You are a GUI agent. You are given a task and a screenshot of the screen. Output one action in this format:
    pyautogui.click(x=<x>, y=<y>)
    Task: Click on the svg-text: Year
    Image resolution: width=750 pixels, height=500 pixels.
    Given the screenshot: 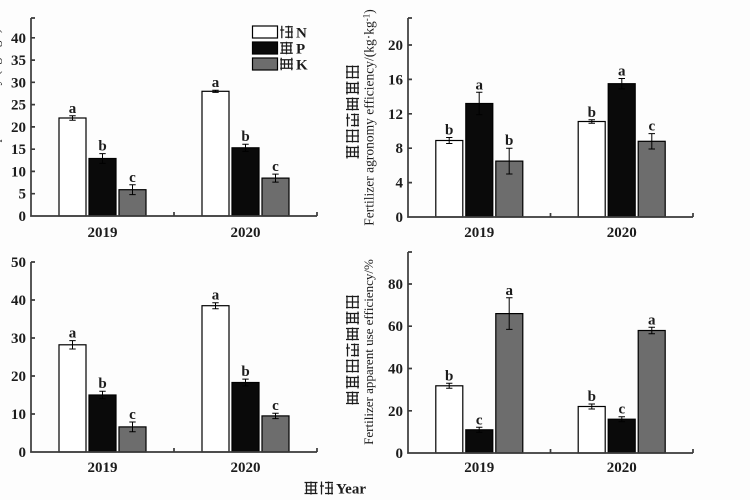 What is the action you would take?
    pyautogui.click(x=351, y=490)
    